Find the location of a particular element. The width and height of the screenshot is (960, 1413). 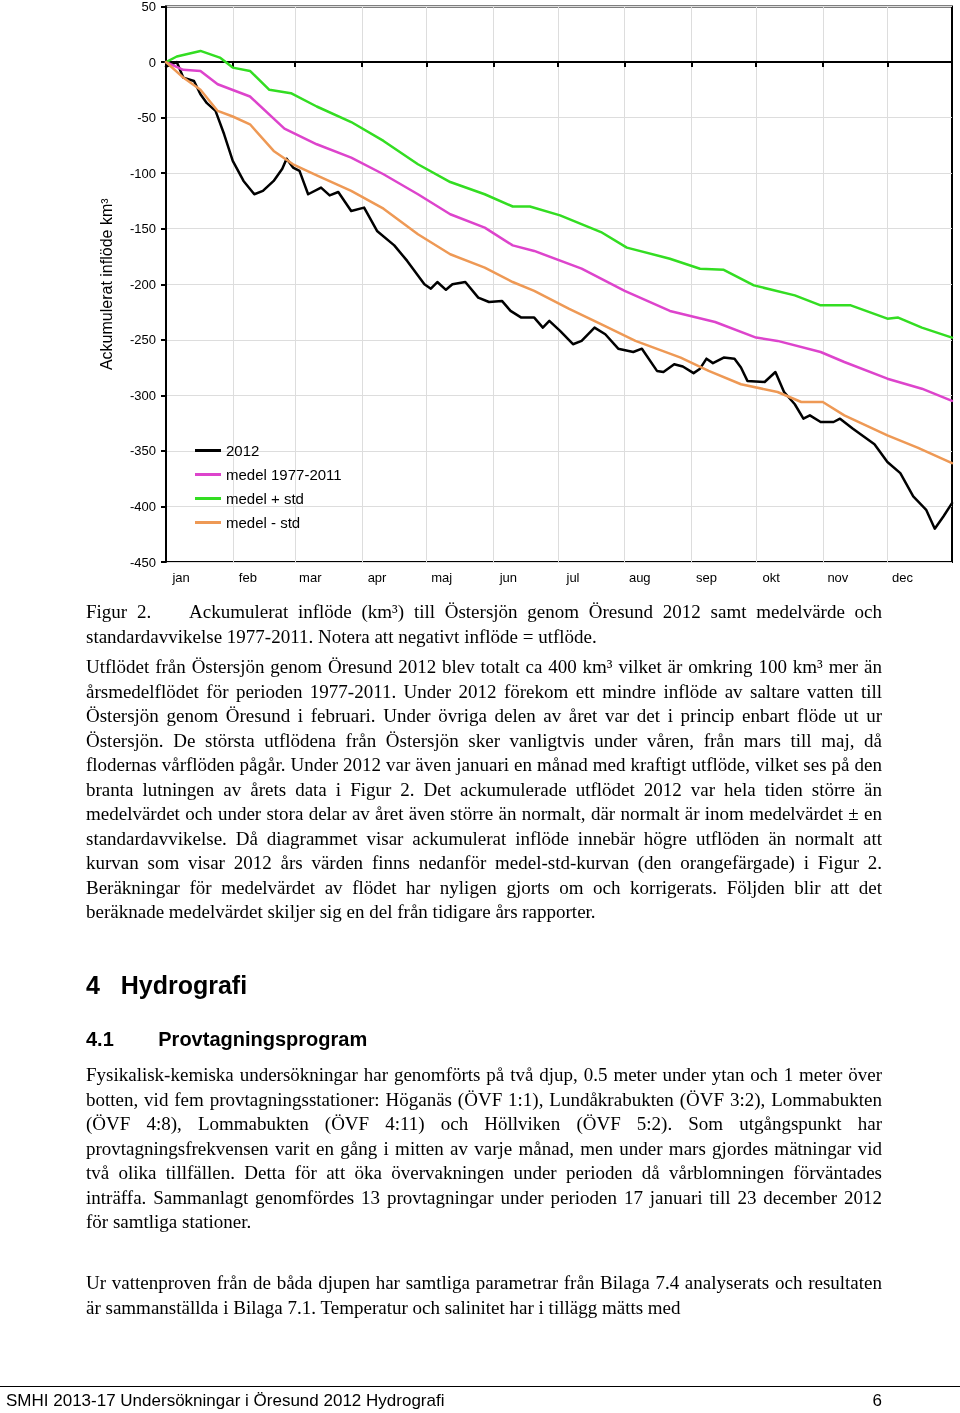

legend-label: 2012 is located at coordinates (243, 450).